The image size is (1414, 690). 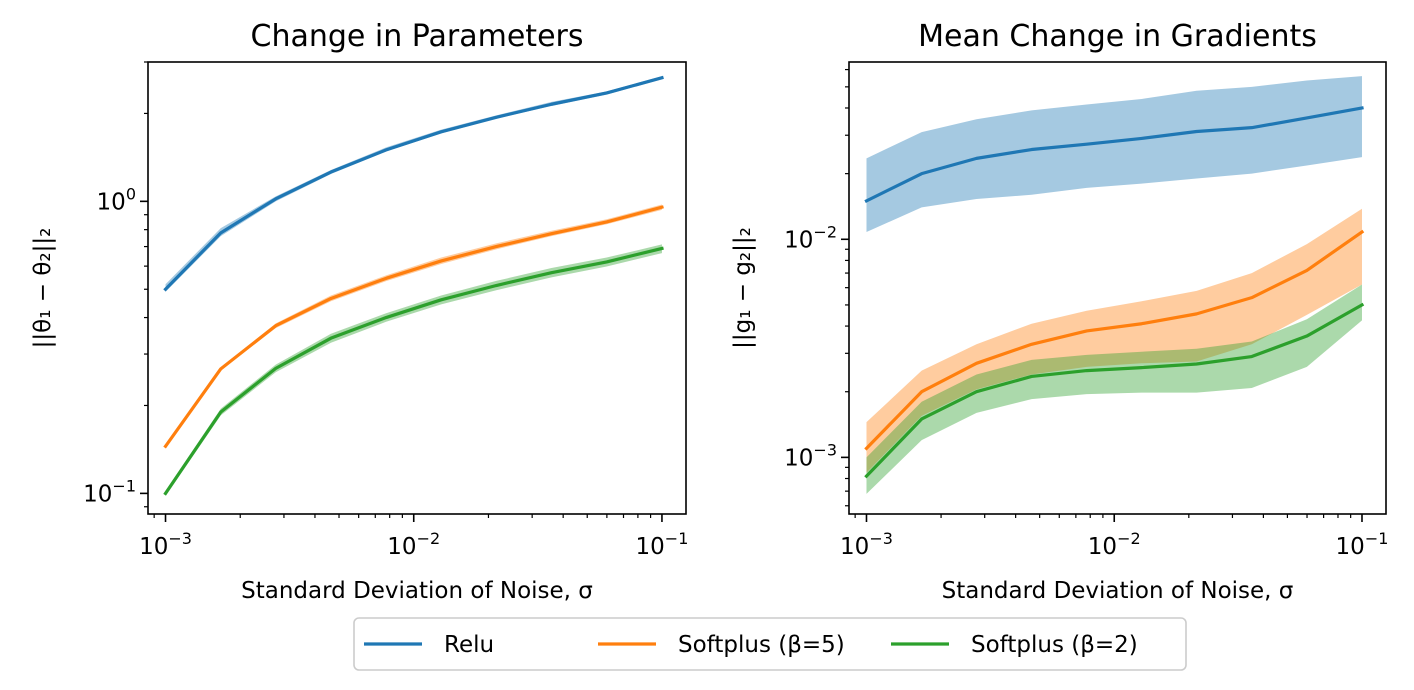 What do you see at coordinates (131, 193) in the screenshot?
I see `y-tick-exponent: 0` at bounding box center [131, 193].